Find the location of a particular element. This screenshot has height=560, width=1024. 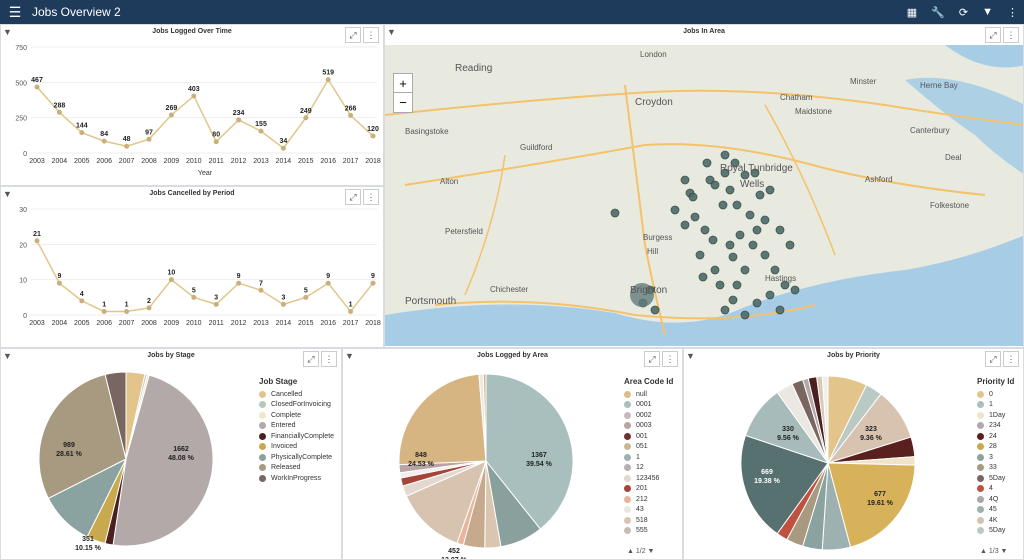

legend-item: 0001 is located at coordinates (648, 405).